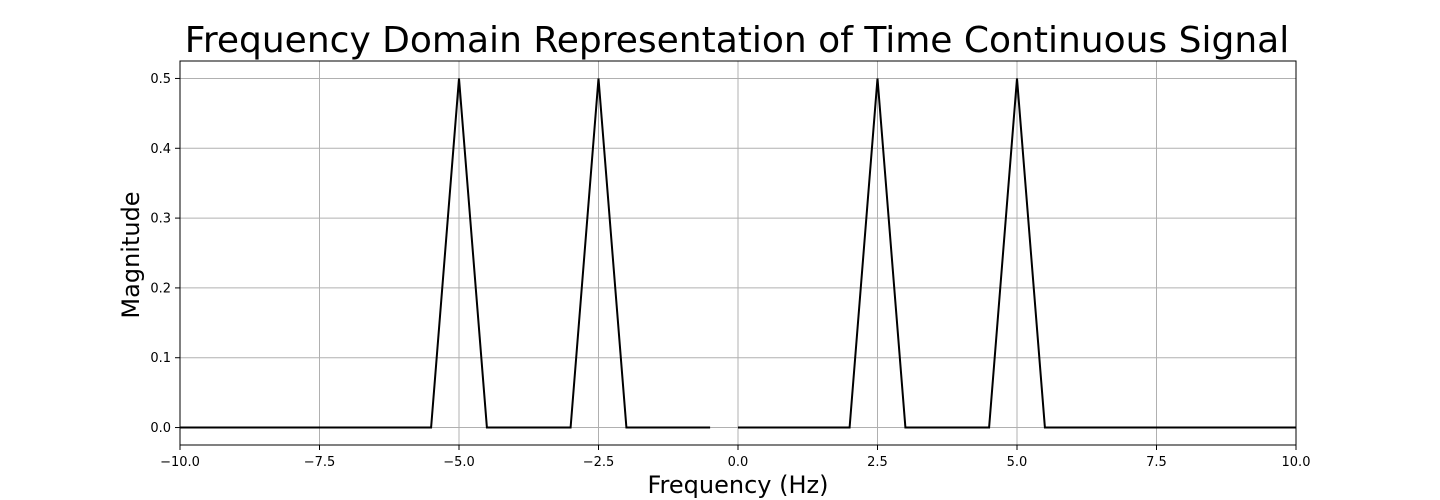  Describe the element at coordinates (1017, 462) in the screenshot. I see `x-tick-label: 5.0` at that location.